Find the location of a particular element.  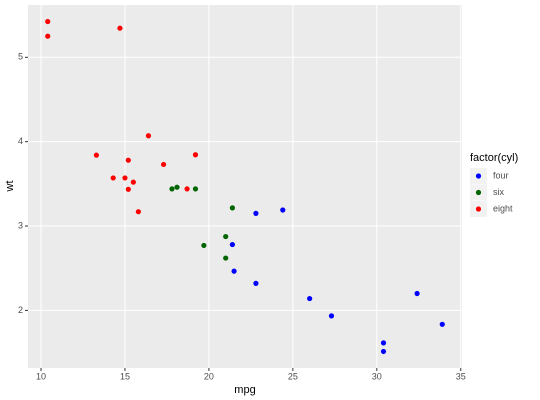

x-tick-label: 30 is located at coordinates (377, 376).